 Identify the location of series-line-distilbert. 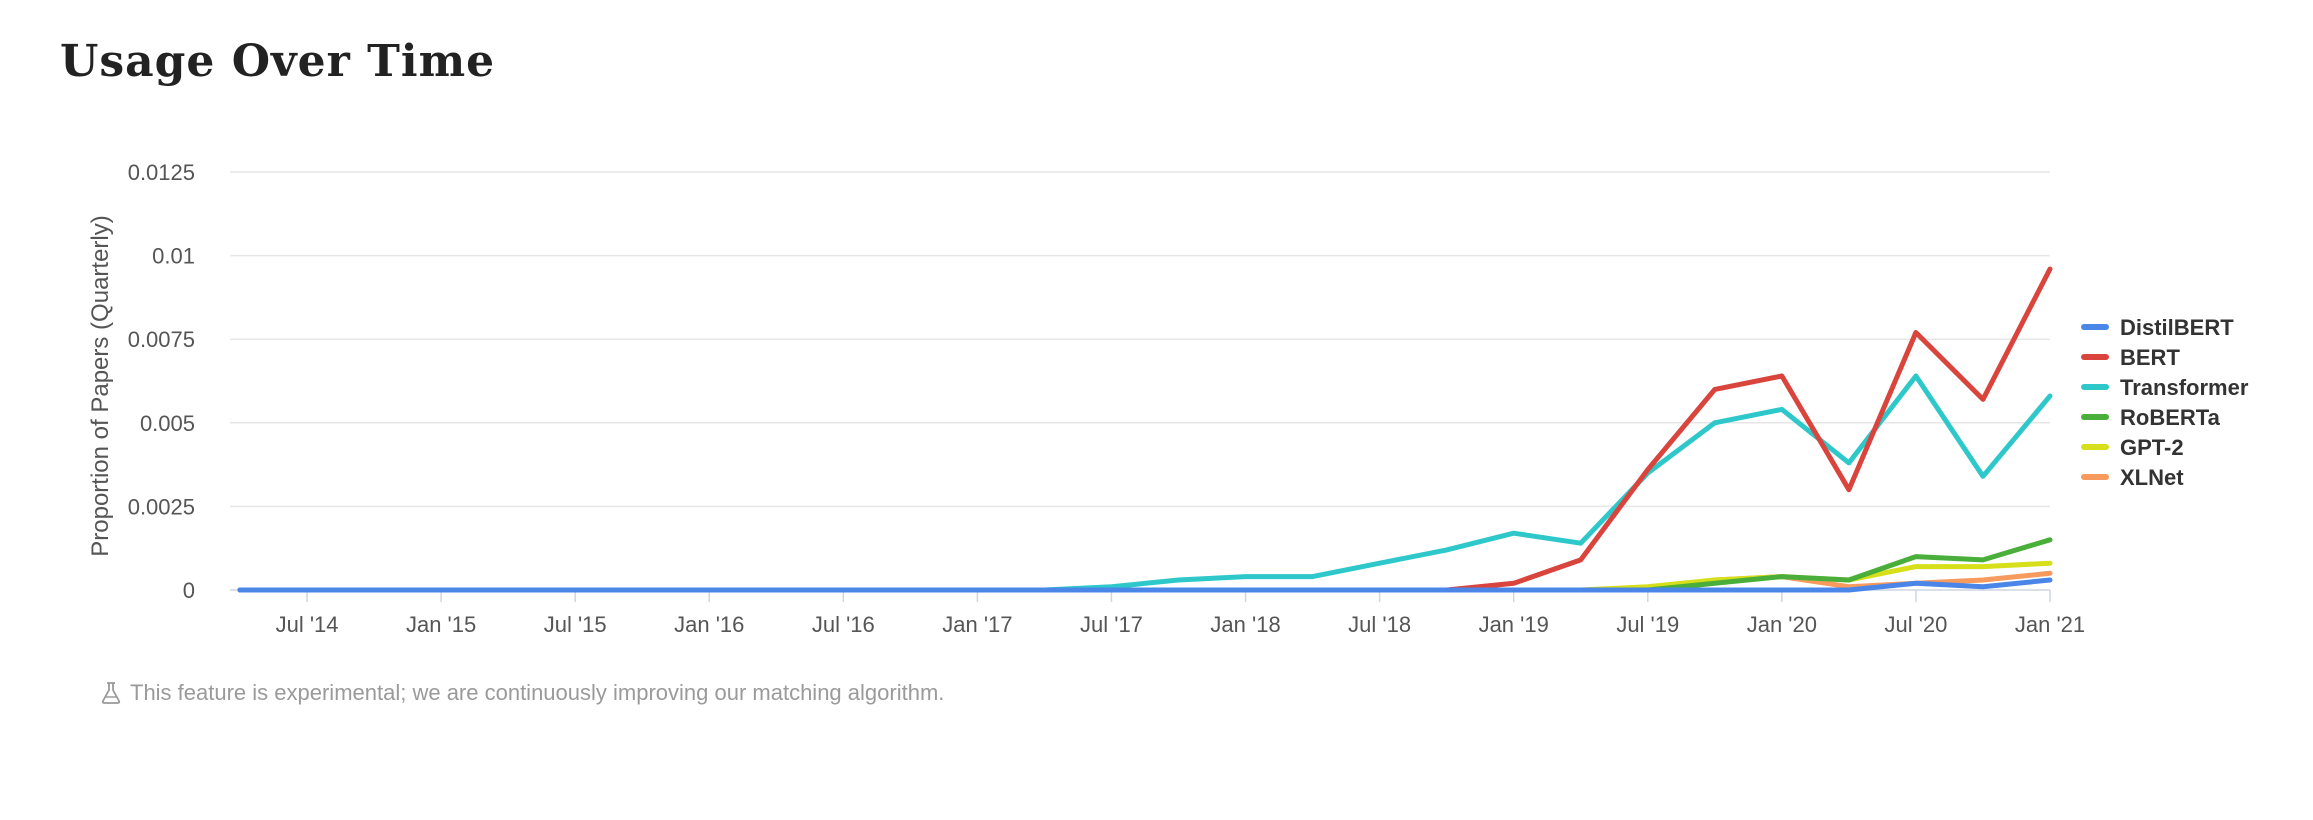
(1145, 585).